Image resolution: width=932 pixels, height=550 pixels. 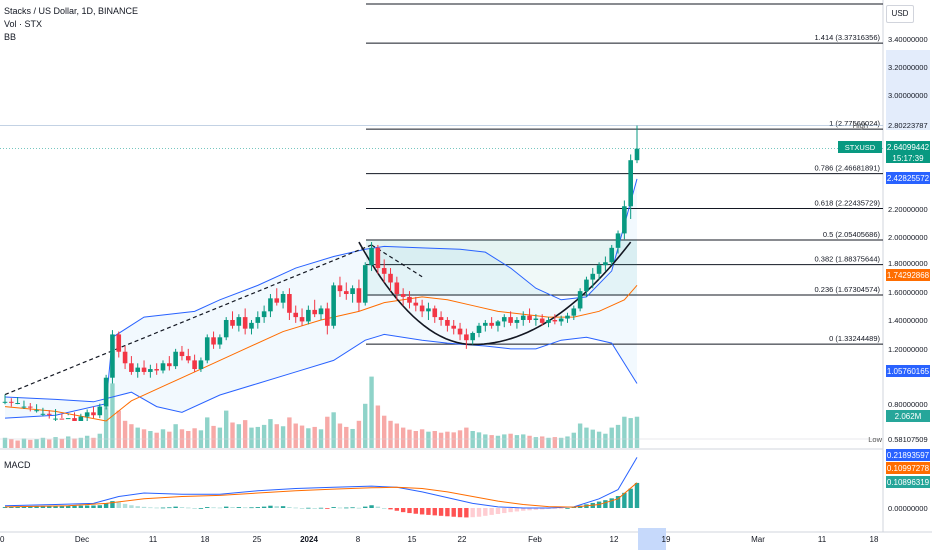 What do you see at coordinates (908, 147) in the screenshot?
I see `last-price: 2.64099442` at bounding box center [908, 147].